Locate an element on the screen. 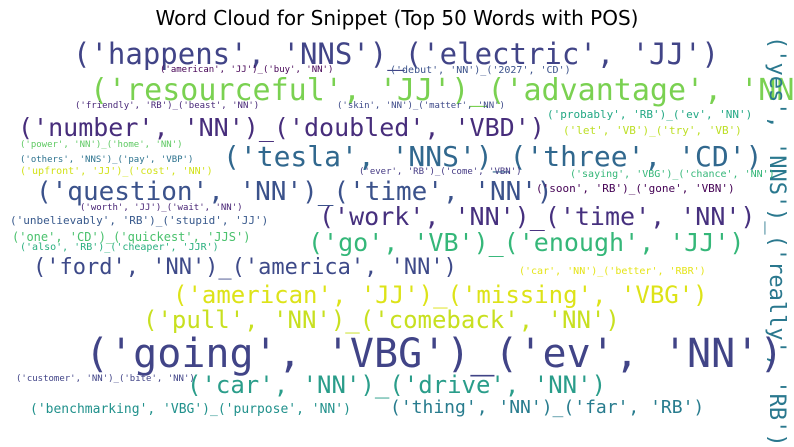  cloud-word: ('car', 'NN')_('drive', 'NN') is located at coordinates (397, 385).